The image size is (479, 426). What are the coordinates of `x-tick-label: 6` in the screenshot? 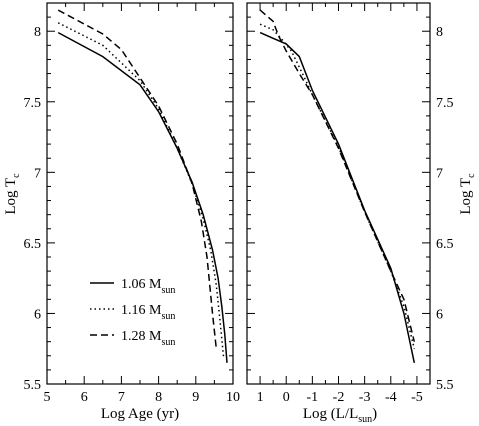 It's located at (84, 397).